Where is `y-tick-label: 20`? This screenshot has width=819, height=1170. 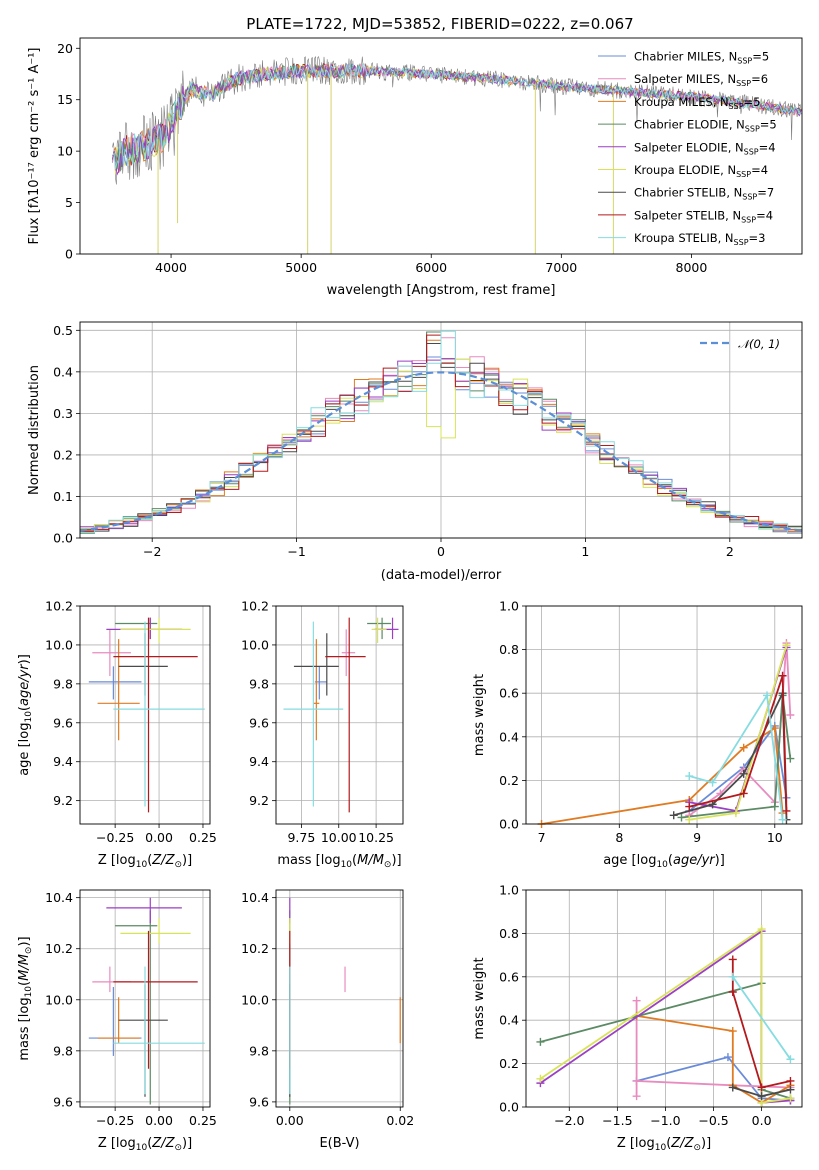
y-tick-label: 20 is located at coordinates (65, 48).